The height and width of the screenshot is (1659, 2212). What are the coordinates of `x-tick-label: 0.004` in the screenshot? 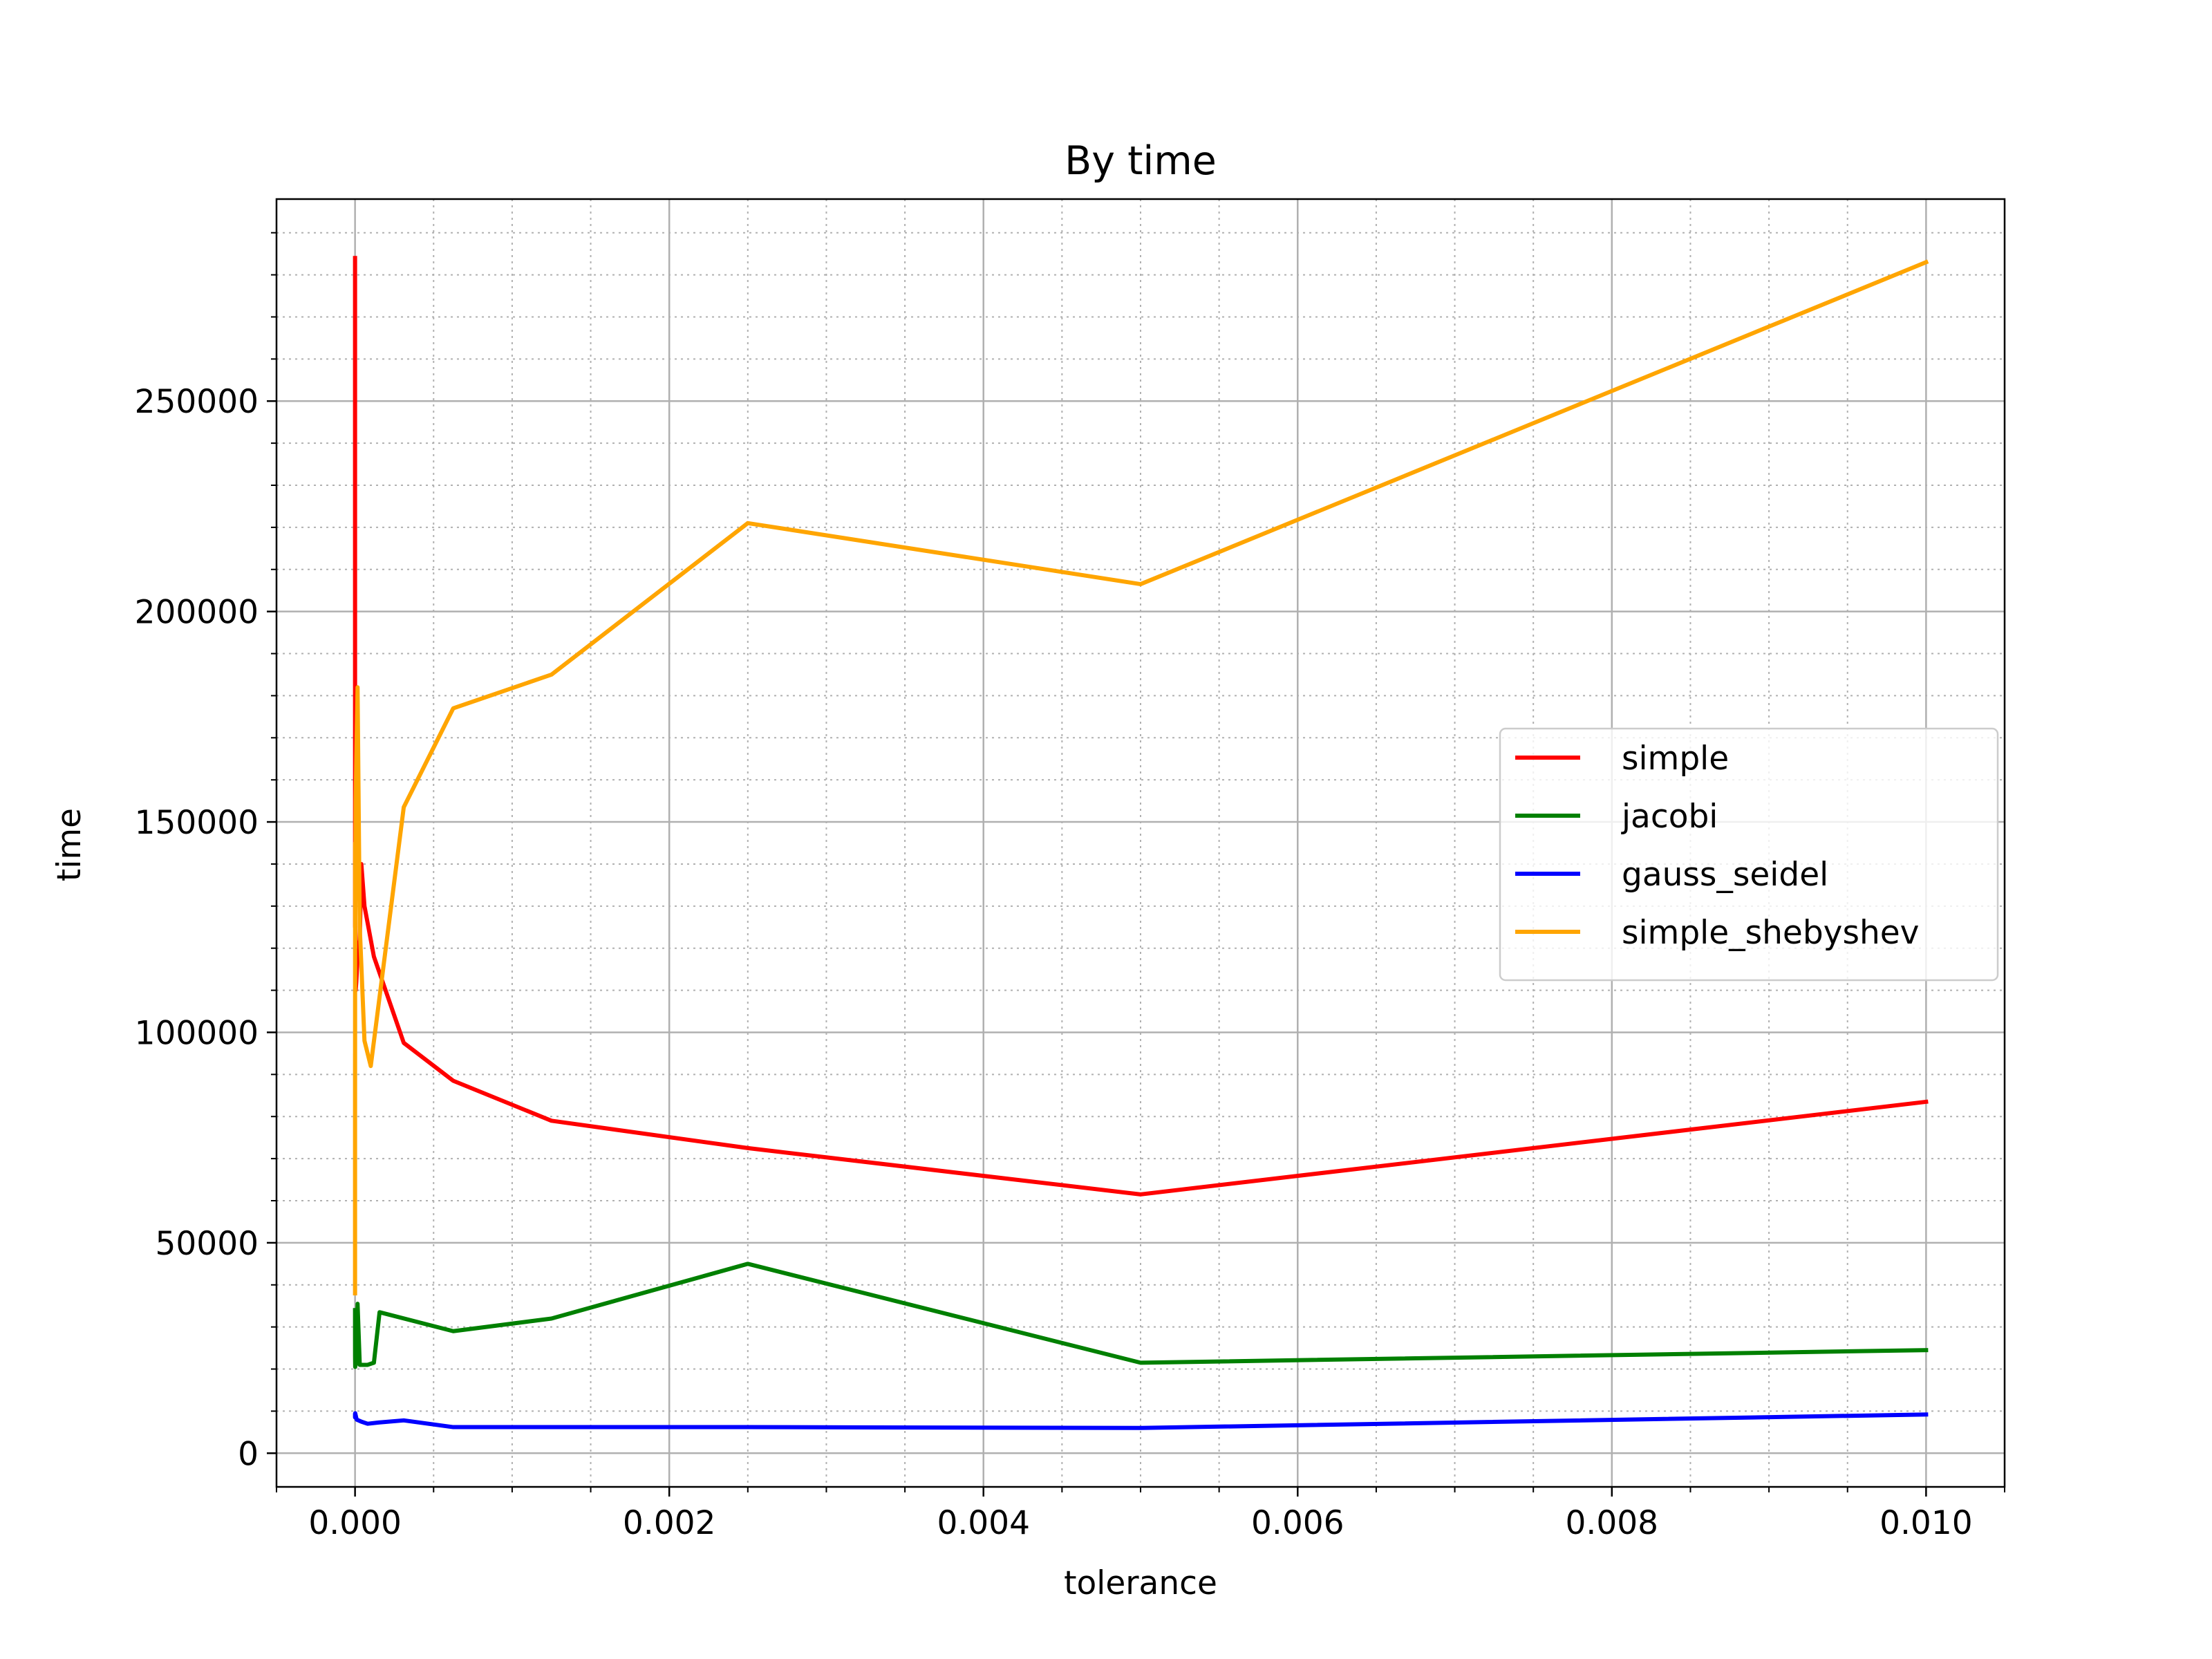 It's located at (983, 1523).